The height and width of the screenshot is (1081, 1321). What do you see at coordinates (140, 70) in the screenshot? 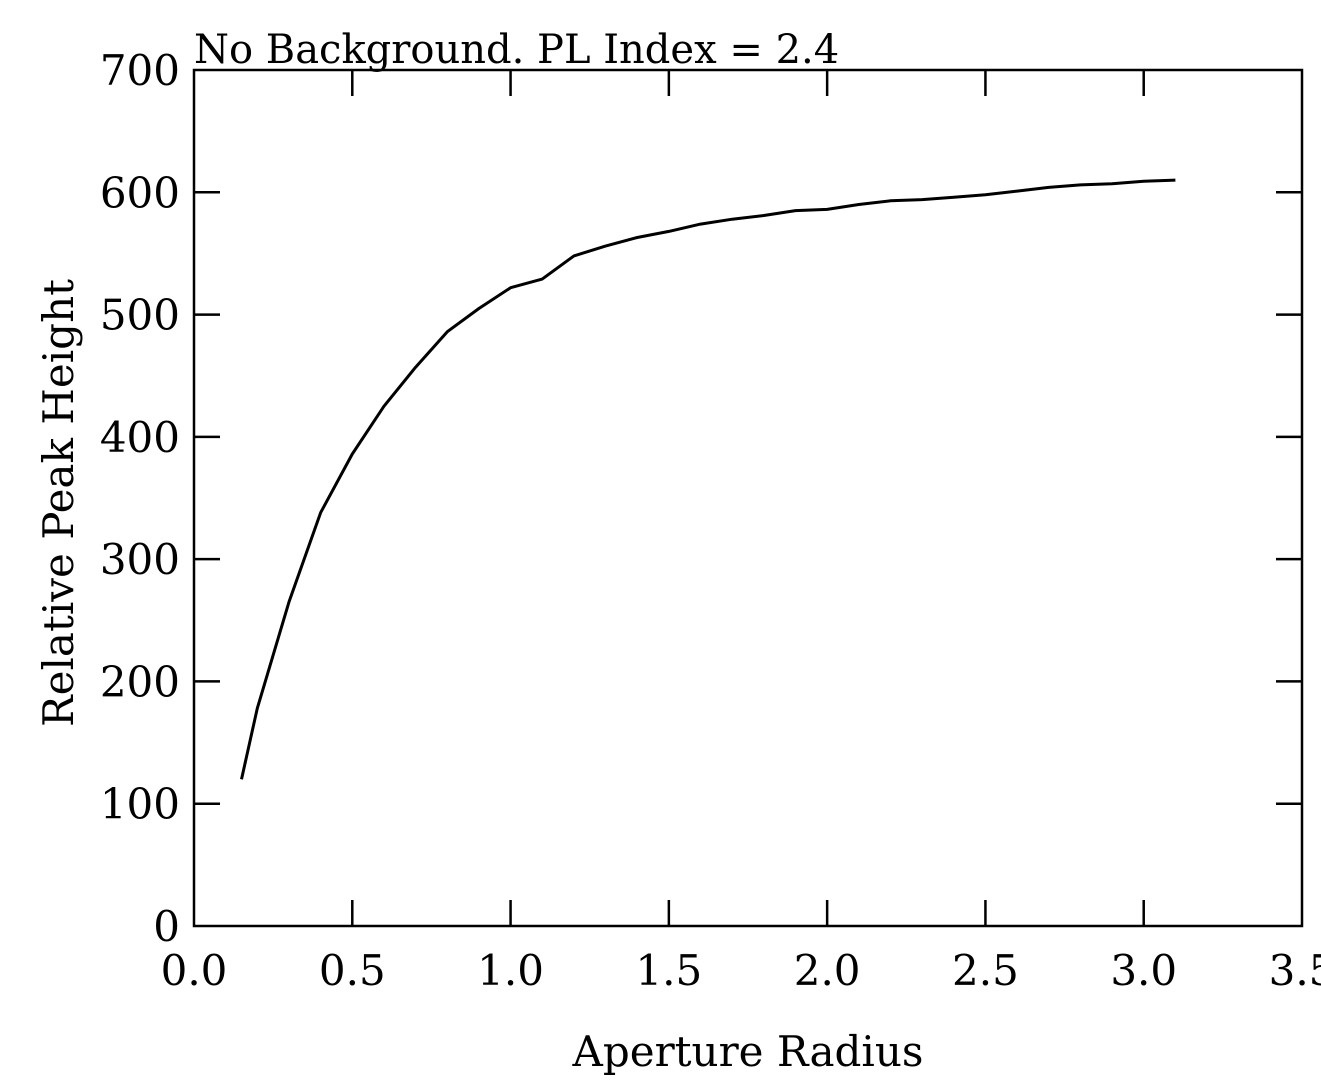
I see `y-tick-label: 700` at bounding box center [140, 70].